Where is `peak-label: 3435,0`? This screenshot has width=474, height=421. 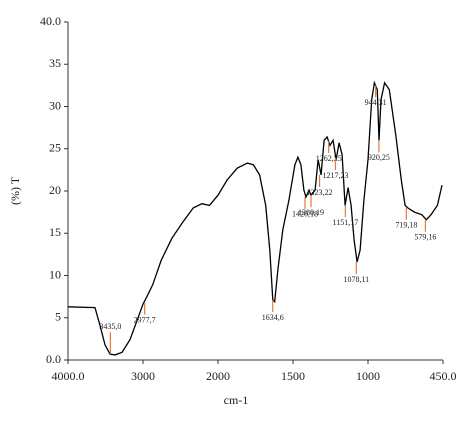
peak-label: 3435,0 is located at coordinates (110, 326).